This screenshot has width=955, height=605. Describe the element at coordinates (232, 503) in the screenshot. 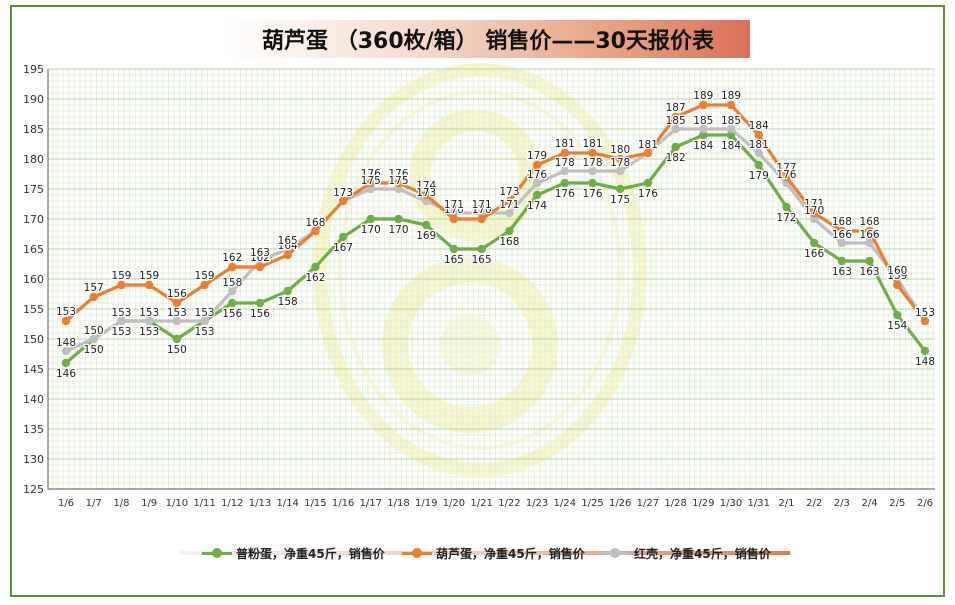

I see `x-tick-label: 1/12` at that location.